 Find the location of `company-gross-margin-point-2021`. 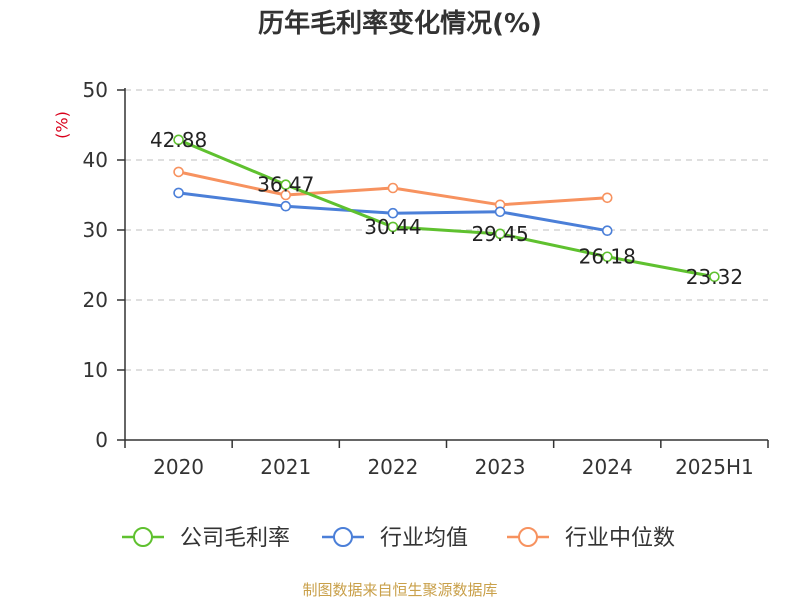

company-gross-margin-point-2021 is located at coordinates (286, 185).